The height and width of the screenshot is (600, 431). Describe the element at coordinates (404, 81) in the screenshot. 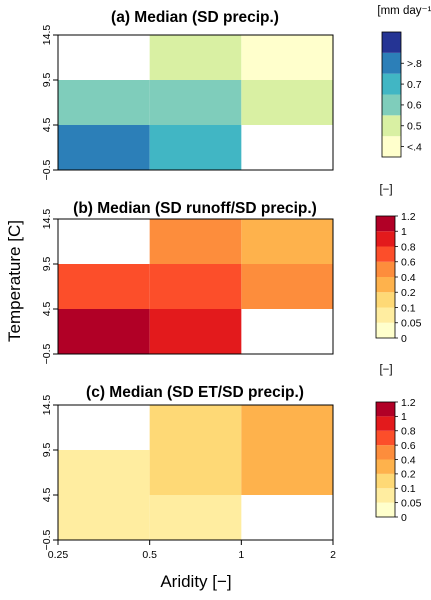

I see `legend-a: <.4 0.5 0.6 0.7 >.8 [mm day⁻¹]` at that location.